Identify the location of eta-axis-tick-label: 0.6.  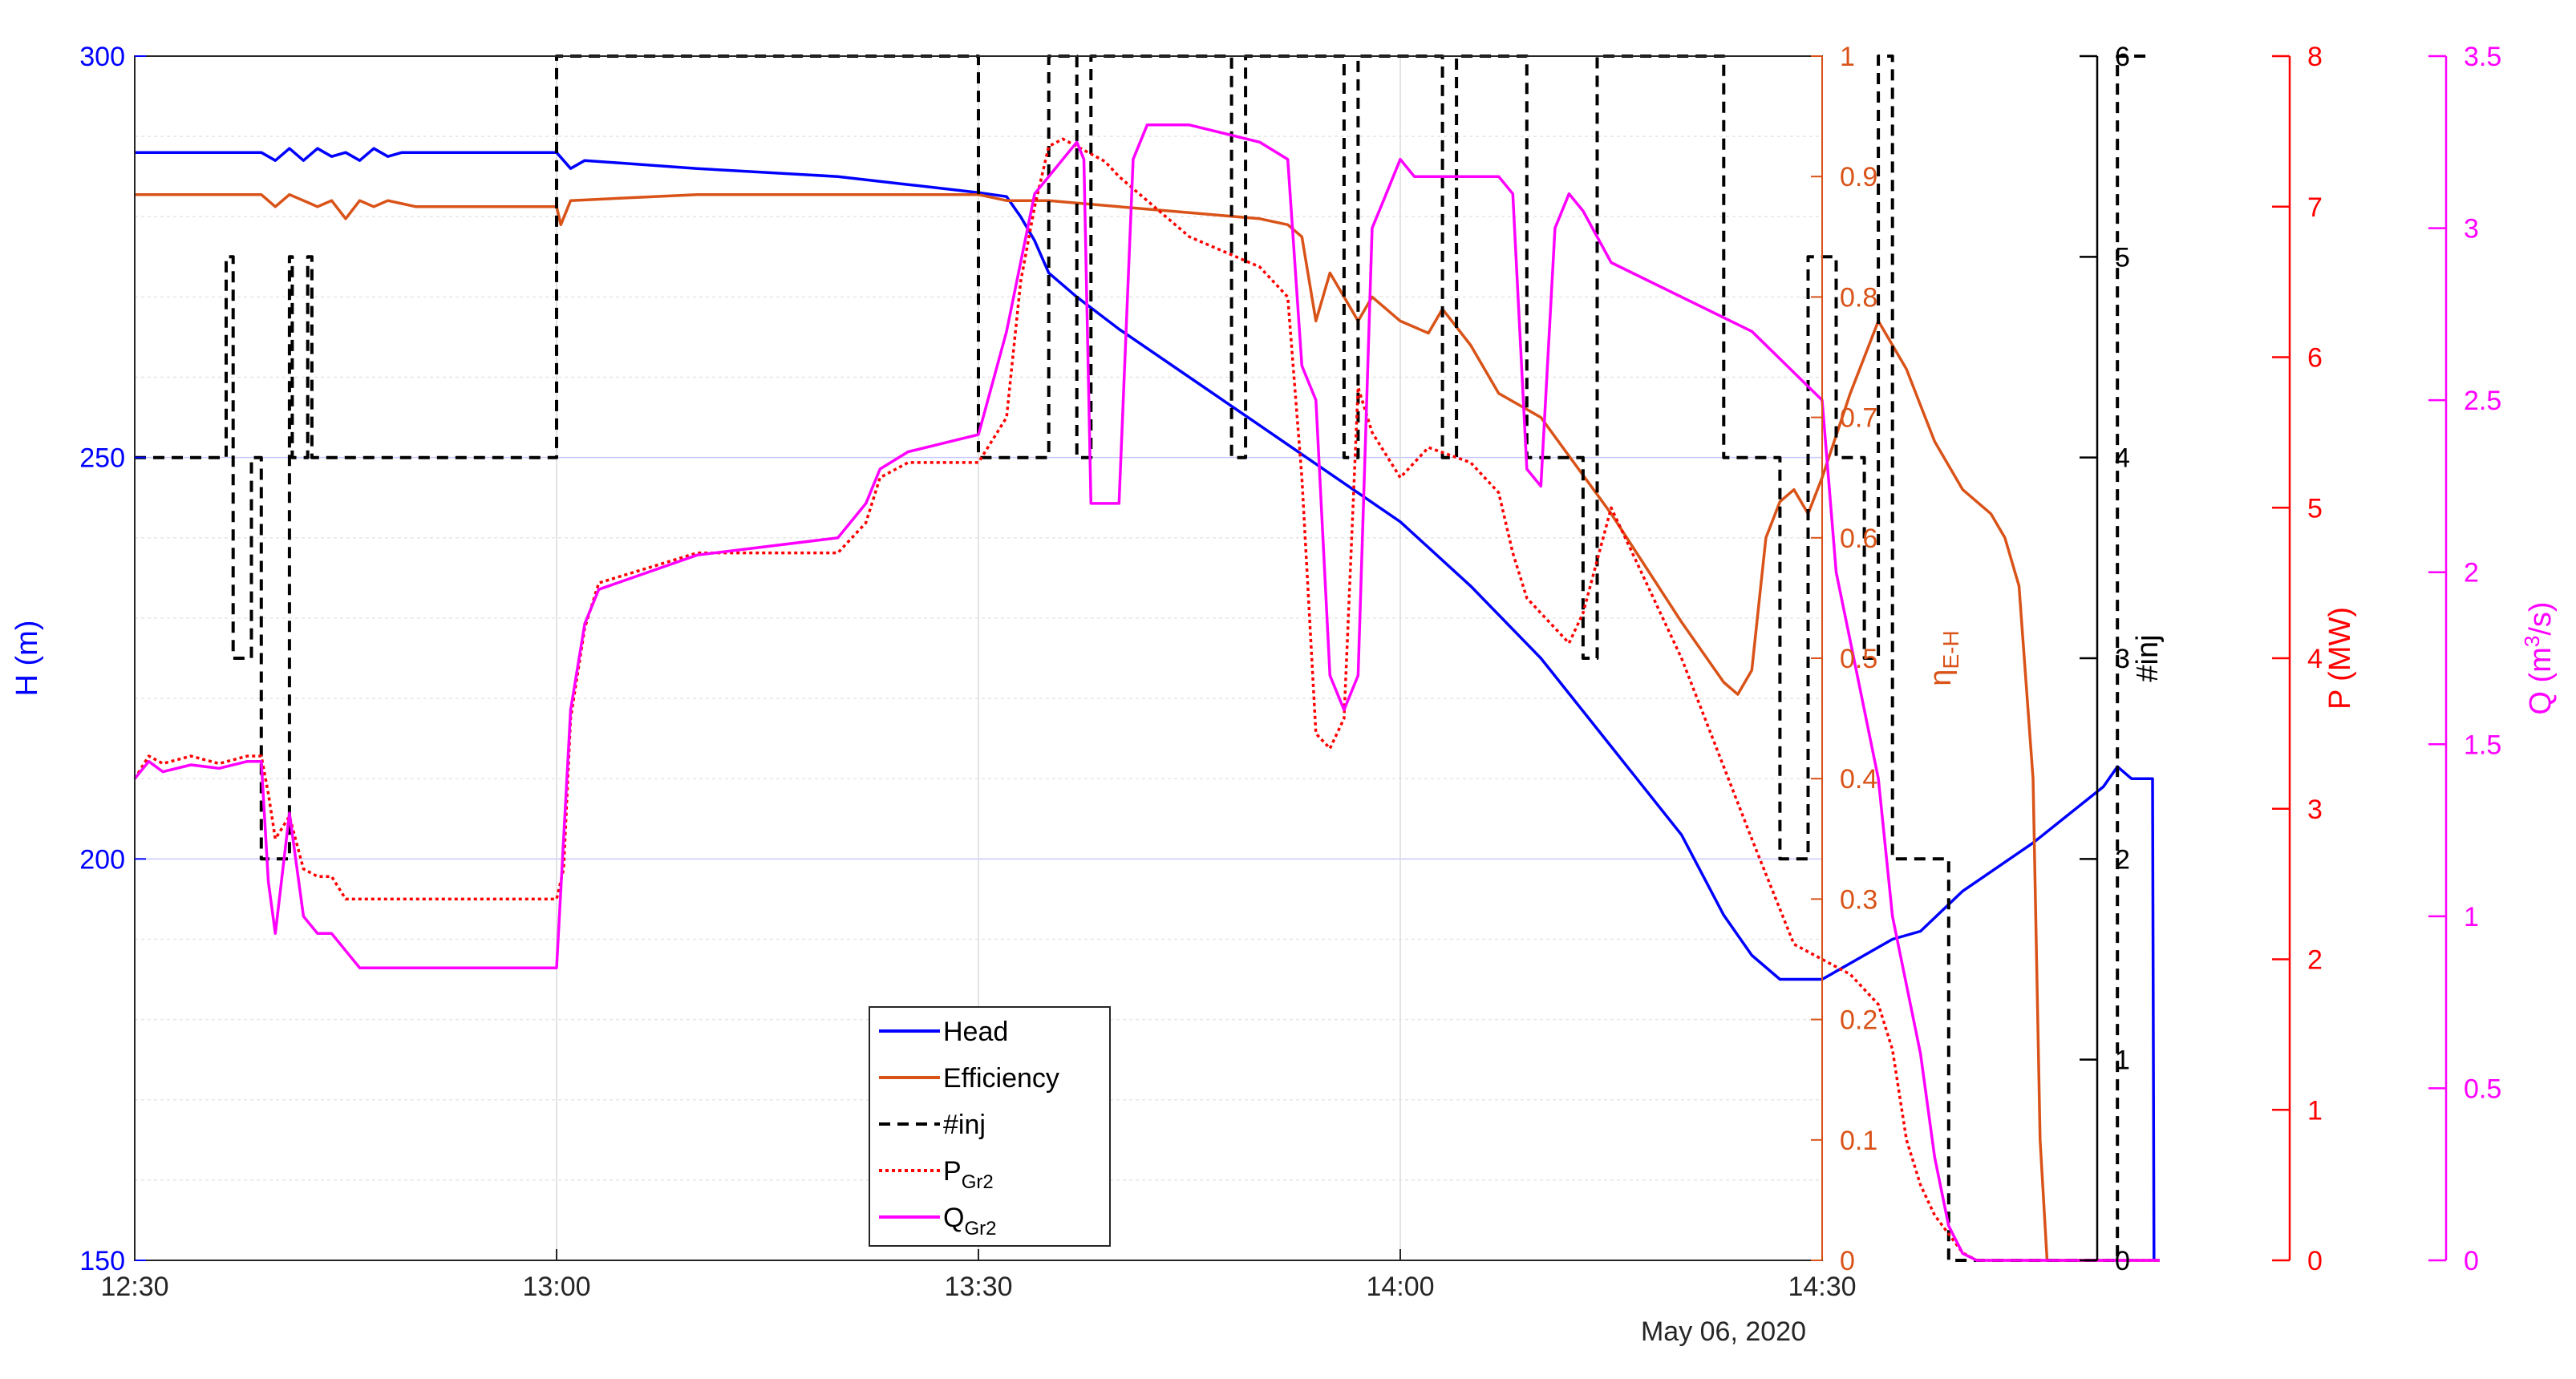
(1859, 539).